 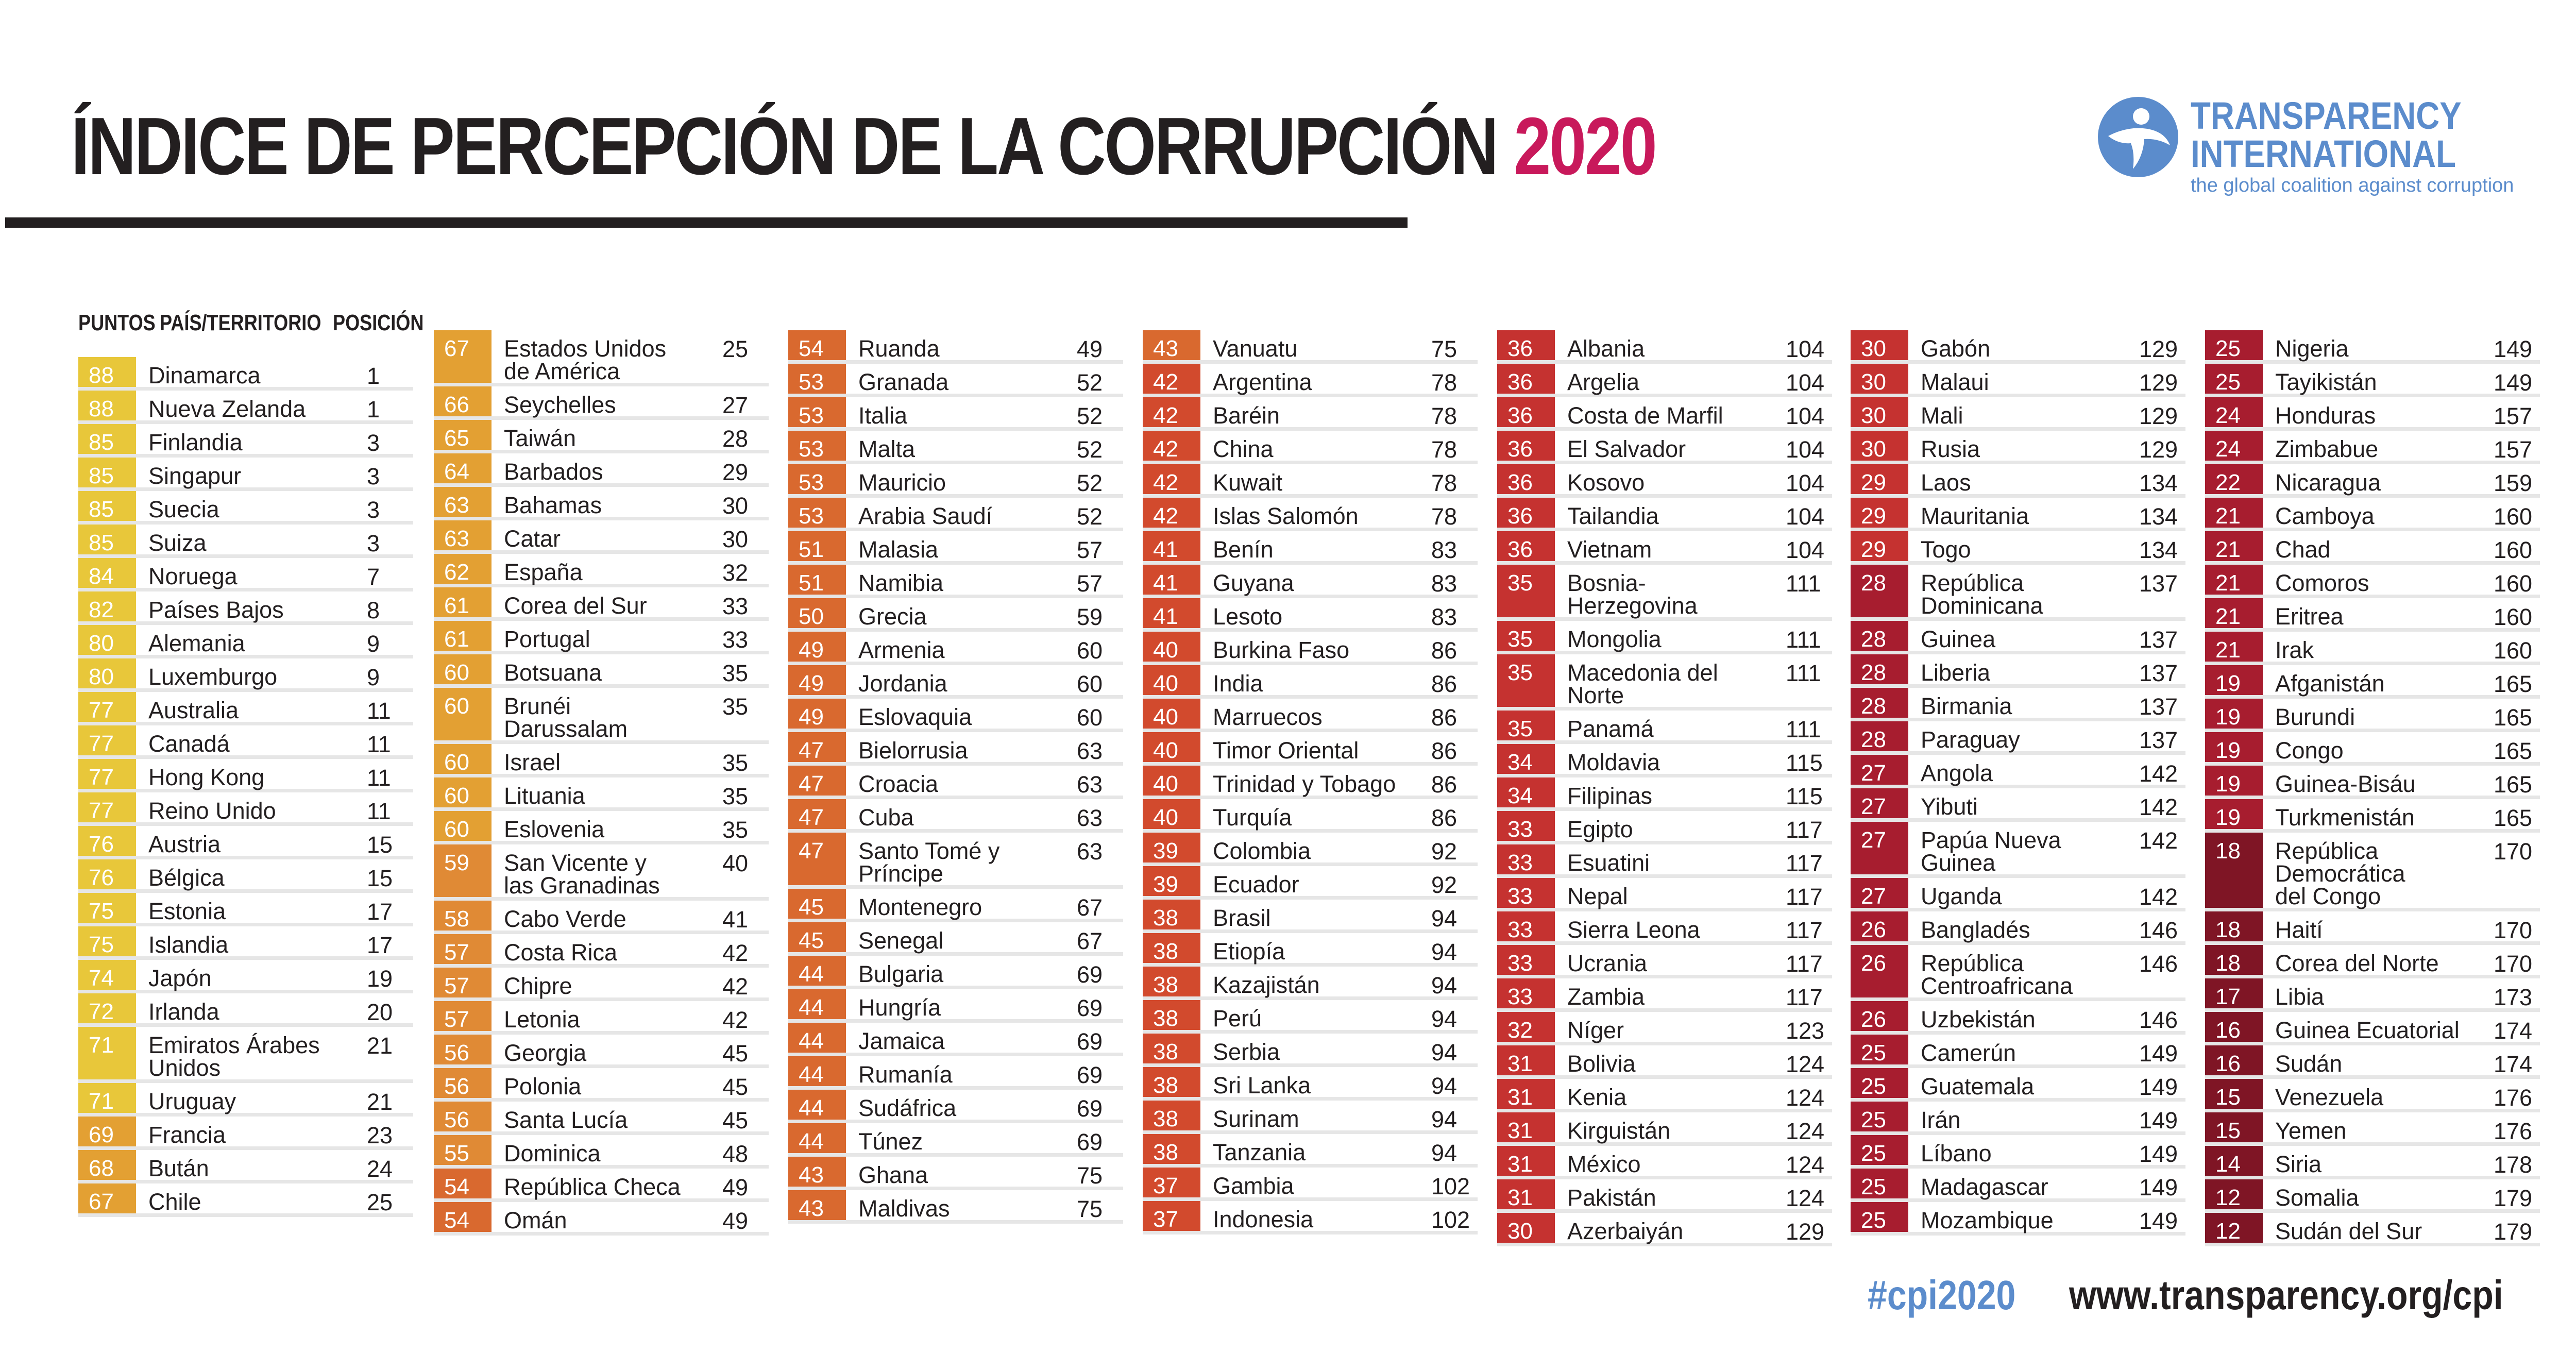 What do you see at coordinates (903, 382) in the screenshot?
I see `country-name: Granada` at bounding box center [903, 382].